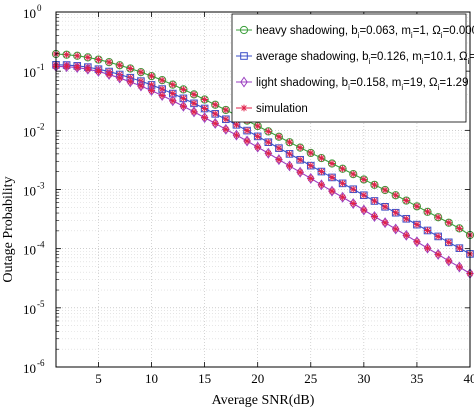  I want to click on y-tick-label: 10 -3, so click(34, 190).